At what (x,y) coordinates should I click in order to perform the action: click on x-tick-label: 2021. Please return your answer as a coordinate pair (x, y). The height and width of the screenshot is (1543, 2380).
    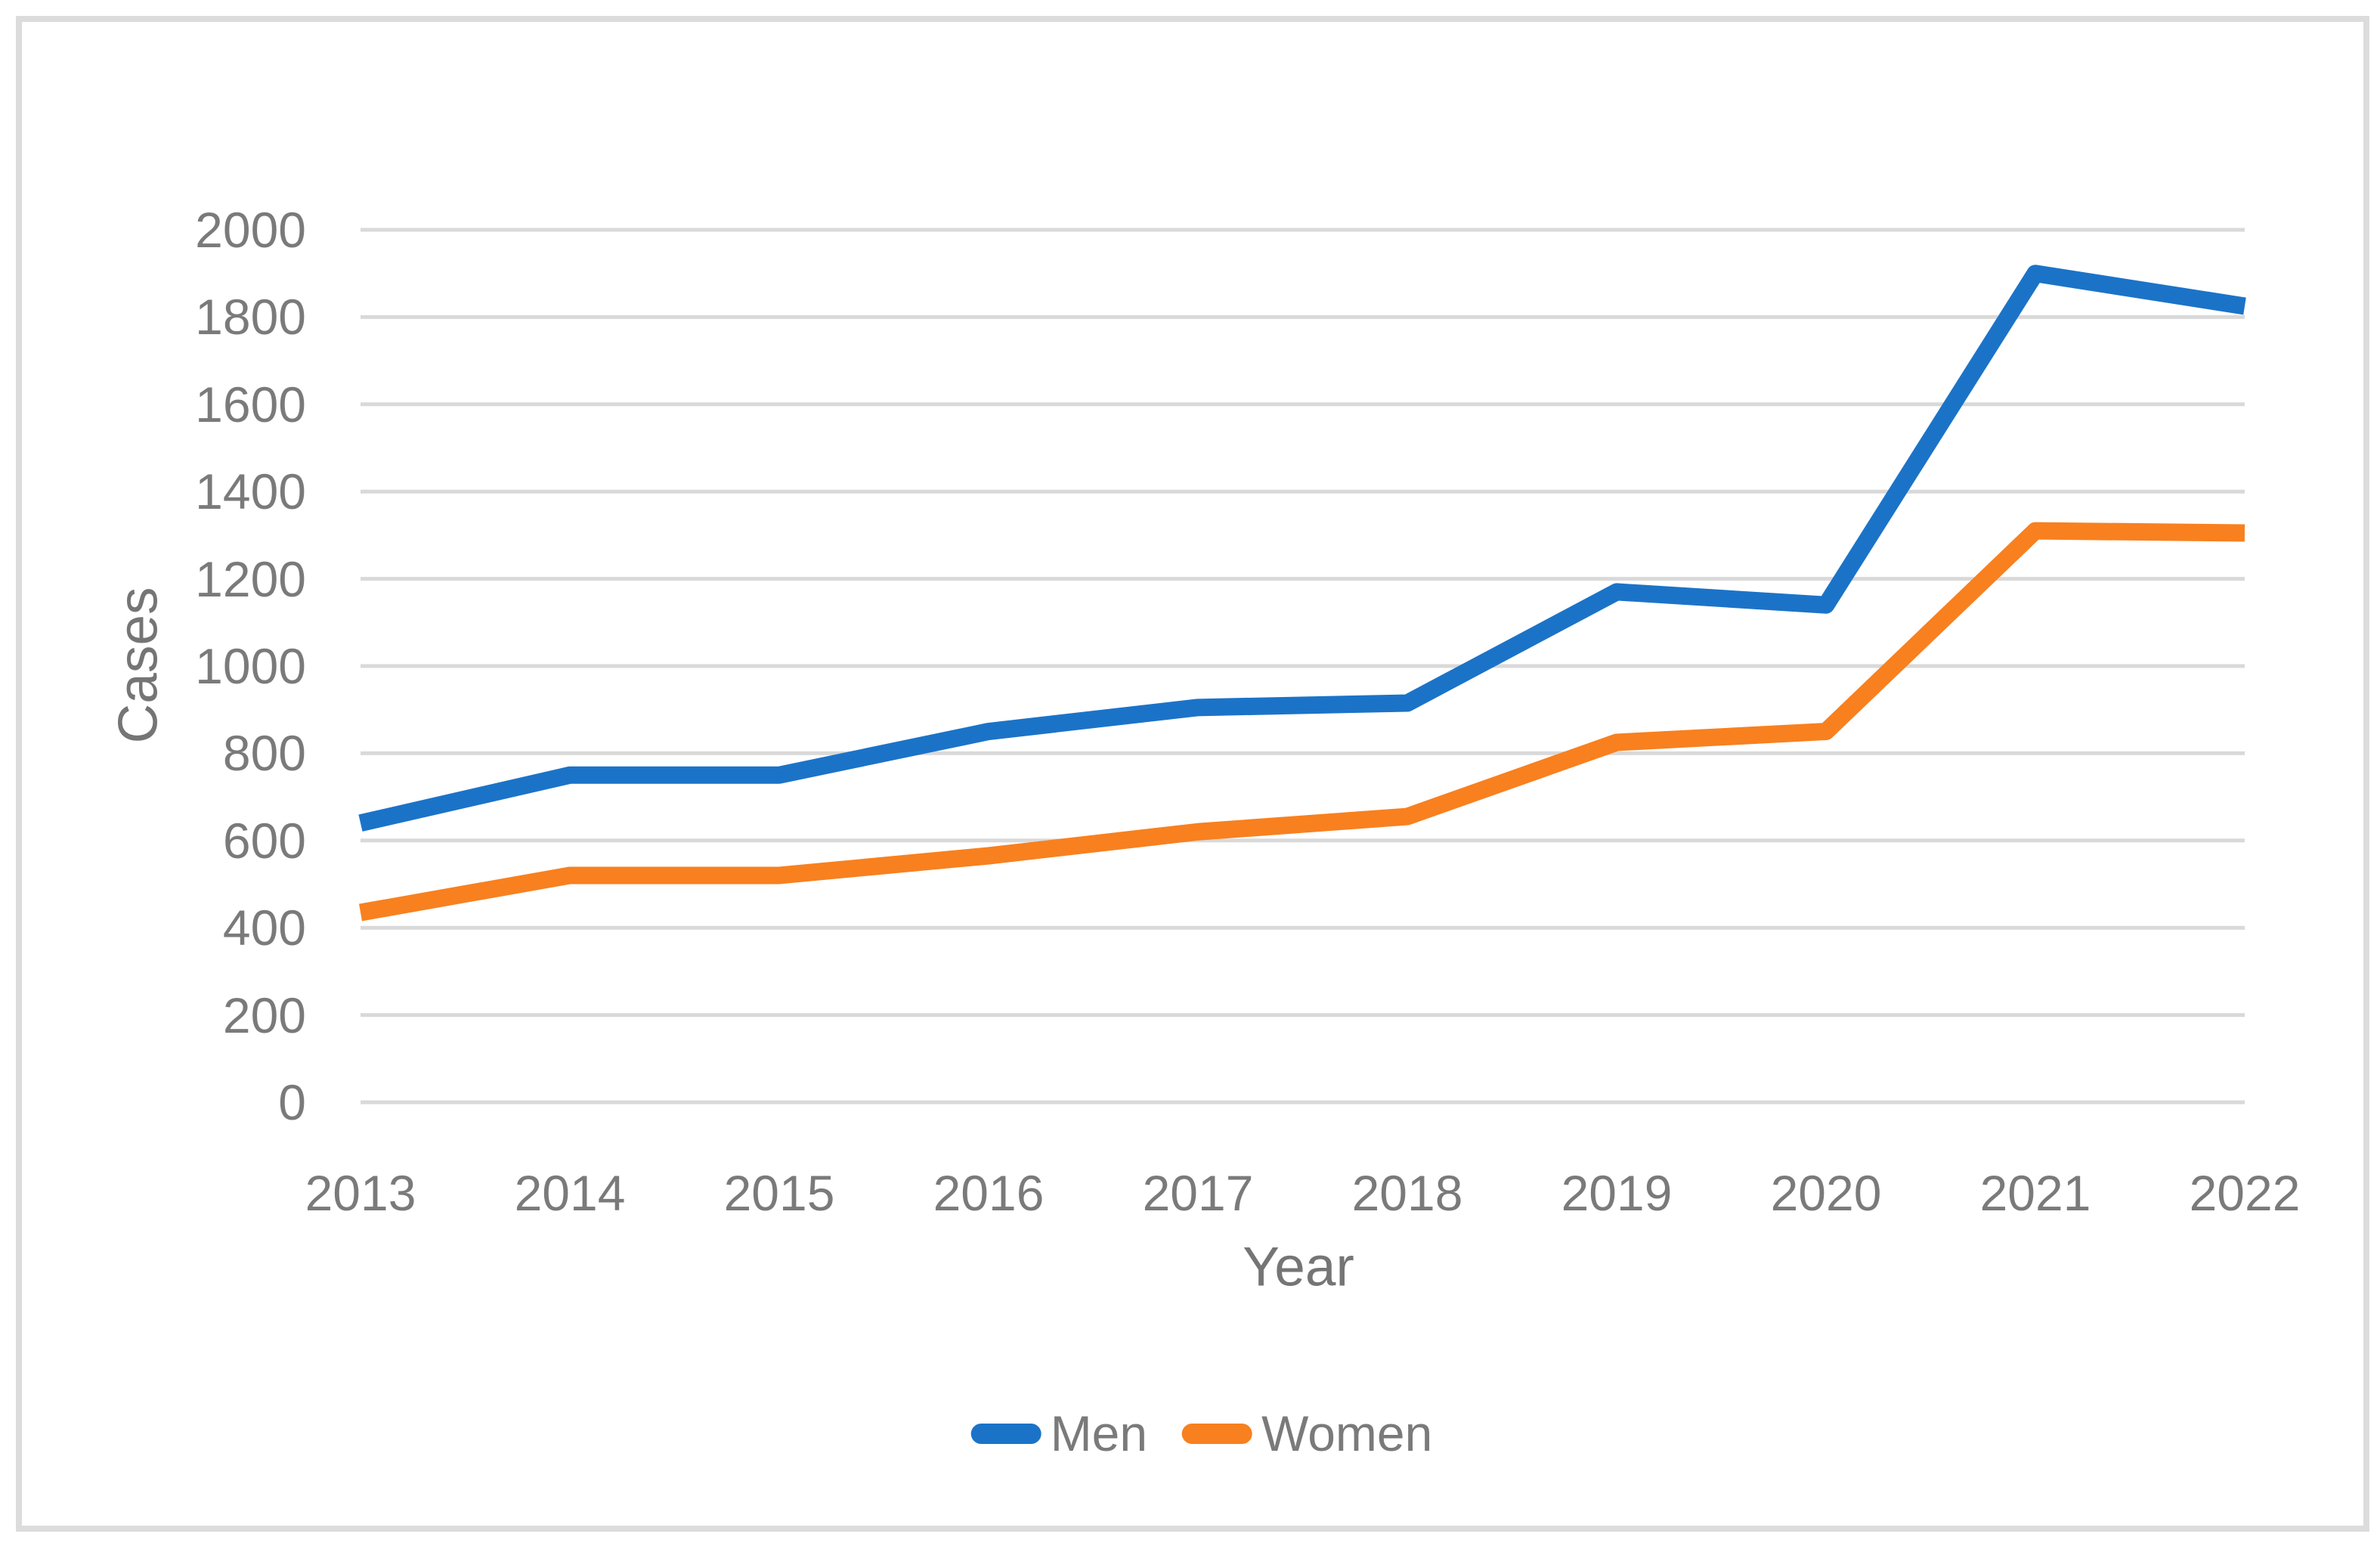
    Looking at the image, I should click on (2035, 1193).